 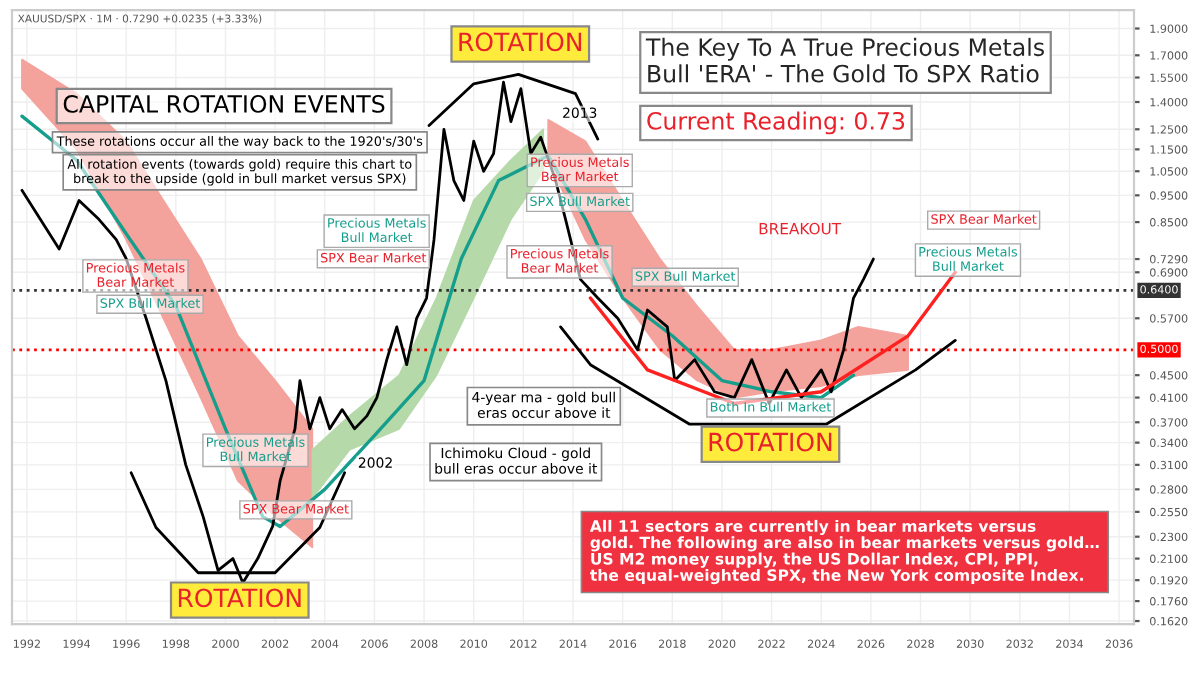 I want to click on text: The Key To A True Precious Metals Bull 'ERA' - The Gold To SPX Ratio, so click(x=844, y=60).